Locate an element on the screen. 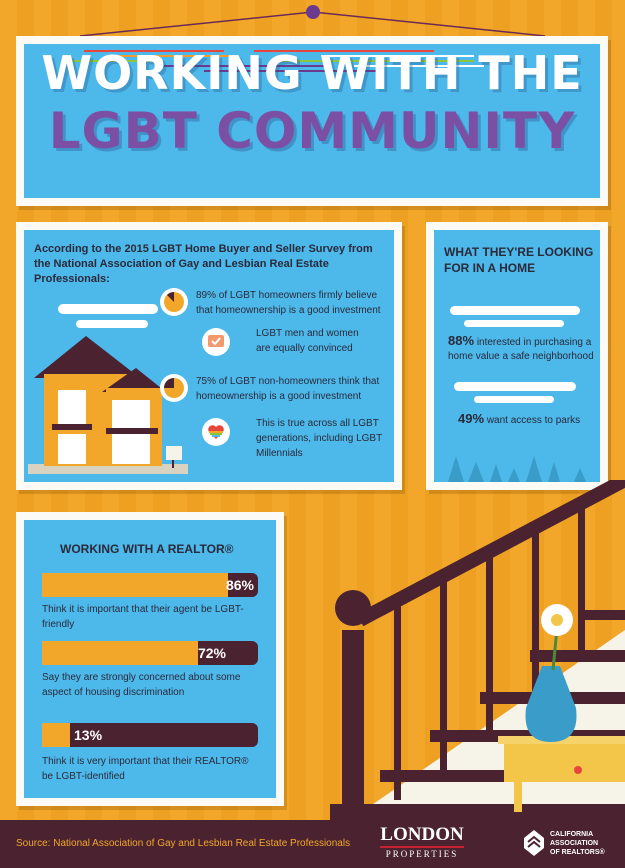 The image size is (625, 868). title-line-1: WORKING WITH THE is located at coordinates (312, 73).